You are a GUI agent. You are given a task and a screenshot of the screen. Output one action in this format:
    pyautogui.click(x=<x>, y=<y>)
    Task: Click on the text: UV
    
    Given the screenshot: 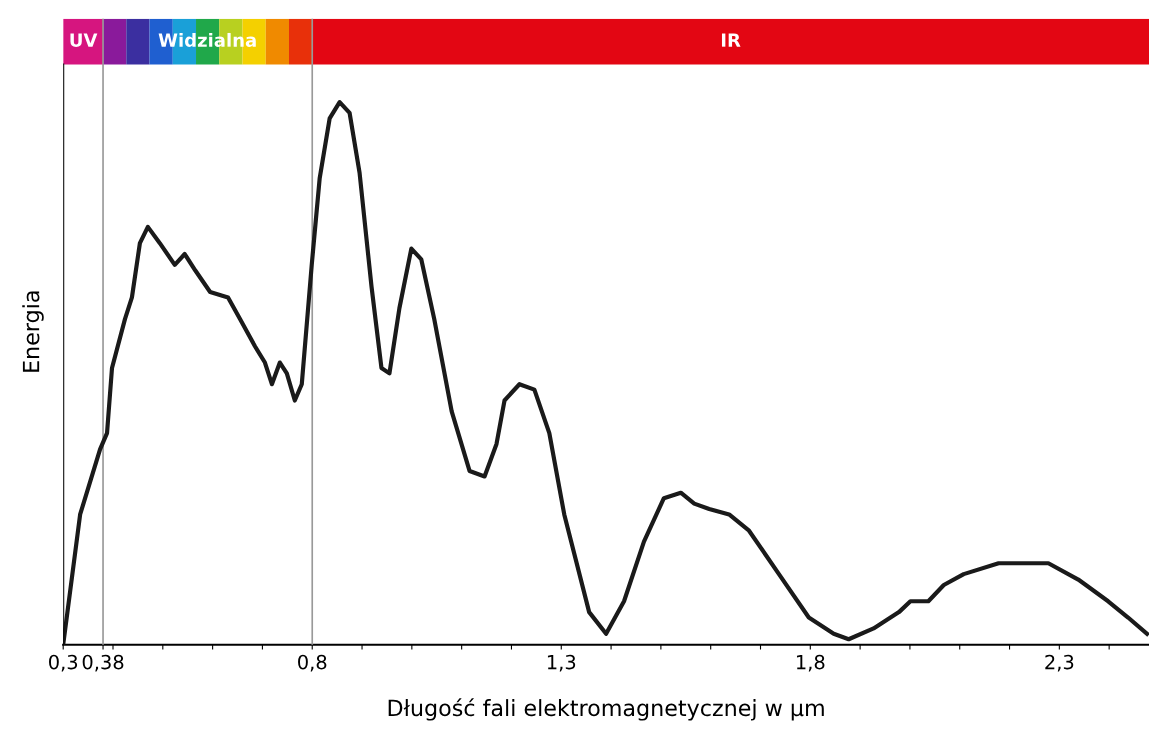 What is the action you would take?
    pyautogui.click(x=84, y=40)
    